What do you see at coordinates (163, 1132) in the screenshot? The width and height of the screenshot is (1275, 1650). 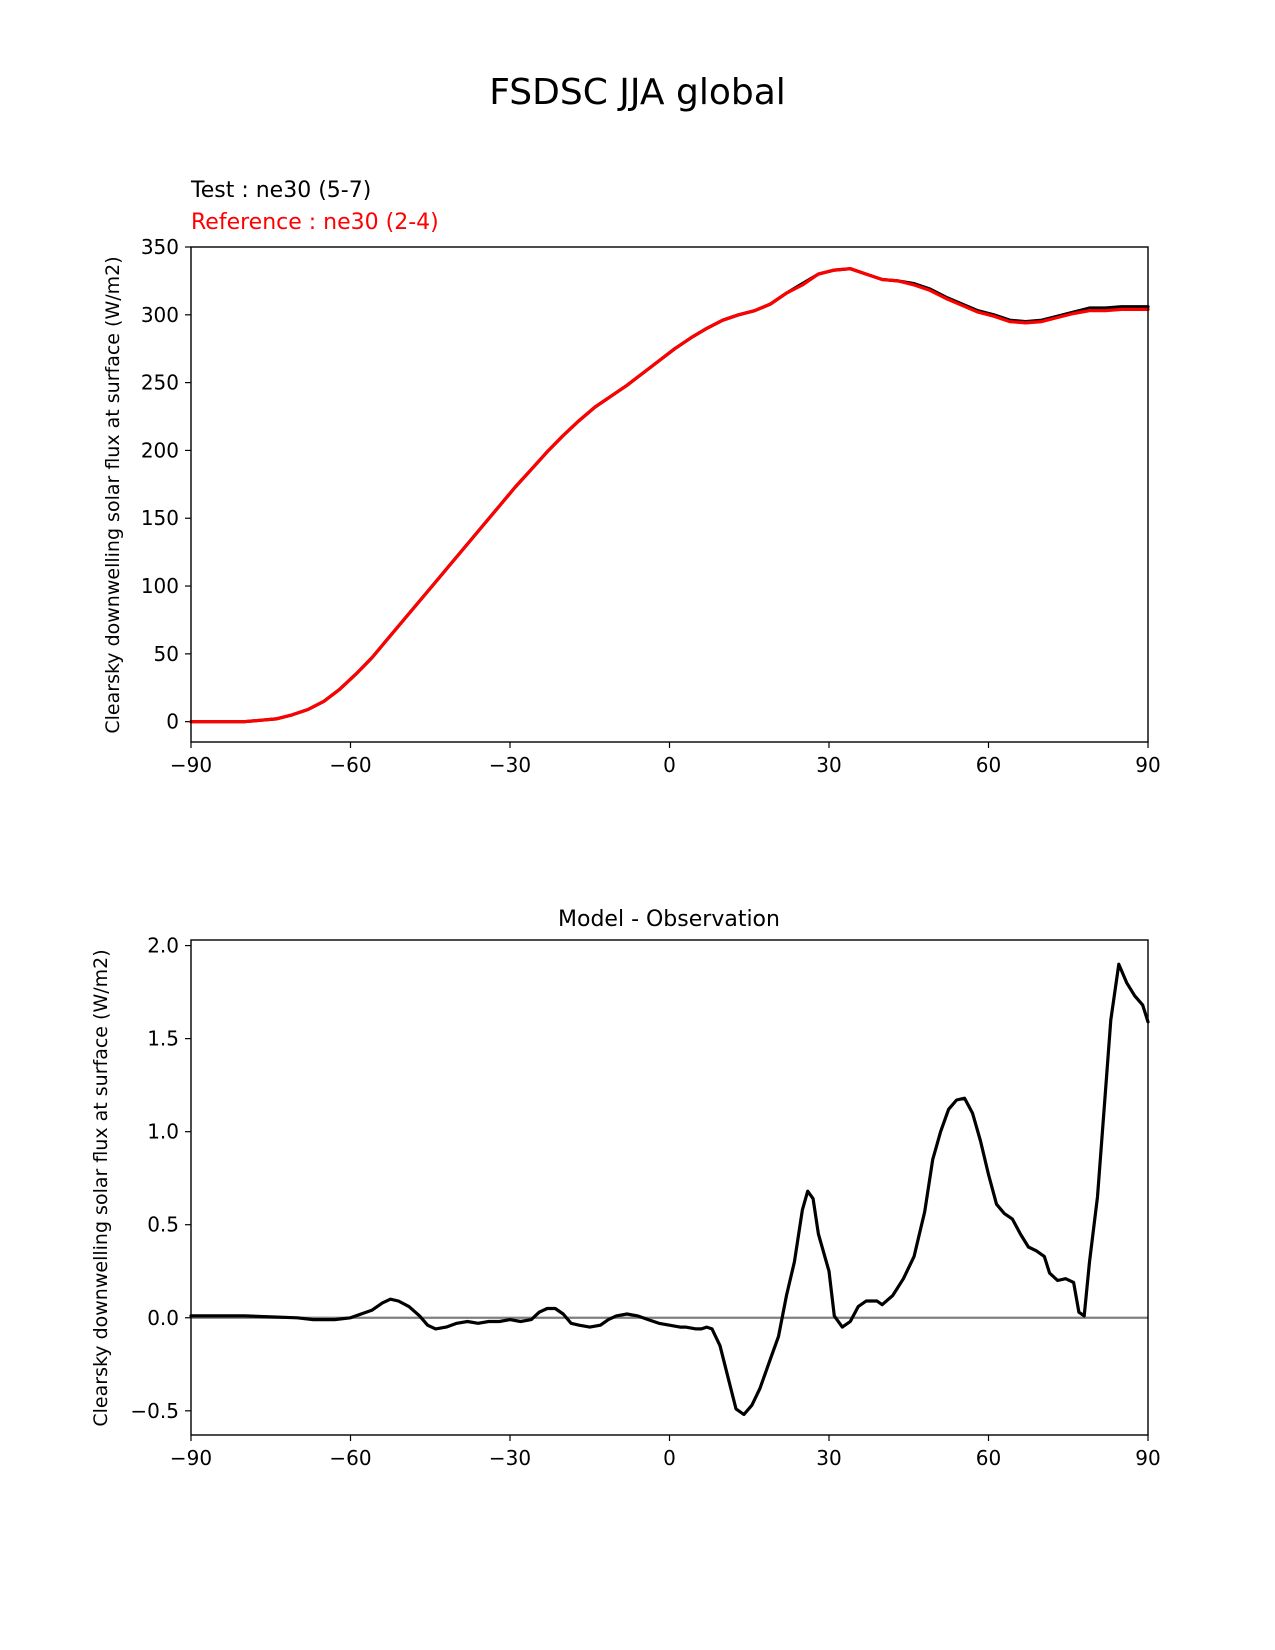 I see `bottom-y-tick-label: 1.0` at bounding box center [163, 1132].